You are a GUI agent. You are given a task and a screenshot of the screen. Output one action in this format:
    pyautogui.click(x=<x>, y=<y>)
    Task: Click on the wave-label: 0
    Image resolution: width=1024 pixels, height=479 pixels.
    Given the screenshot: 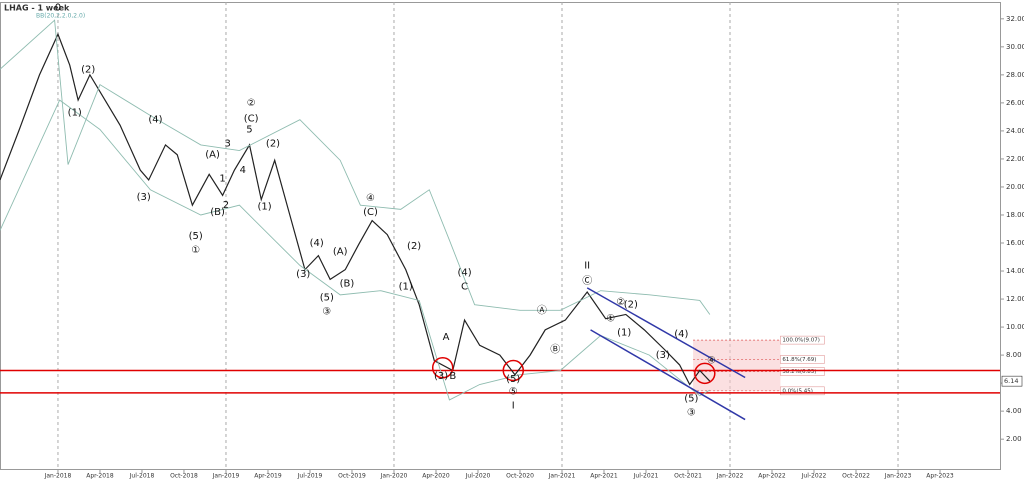 What is the action you would take?
    pyautogui.click(x=58, y=8)
    